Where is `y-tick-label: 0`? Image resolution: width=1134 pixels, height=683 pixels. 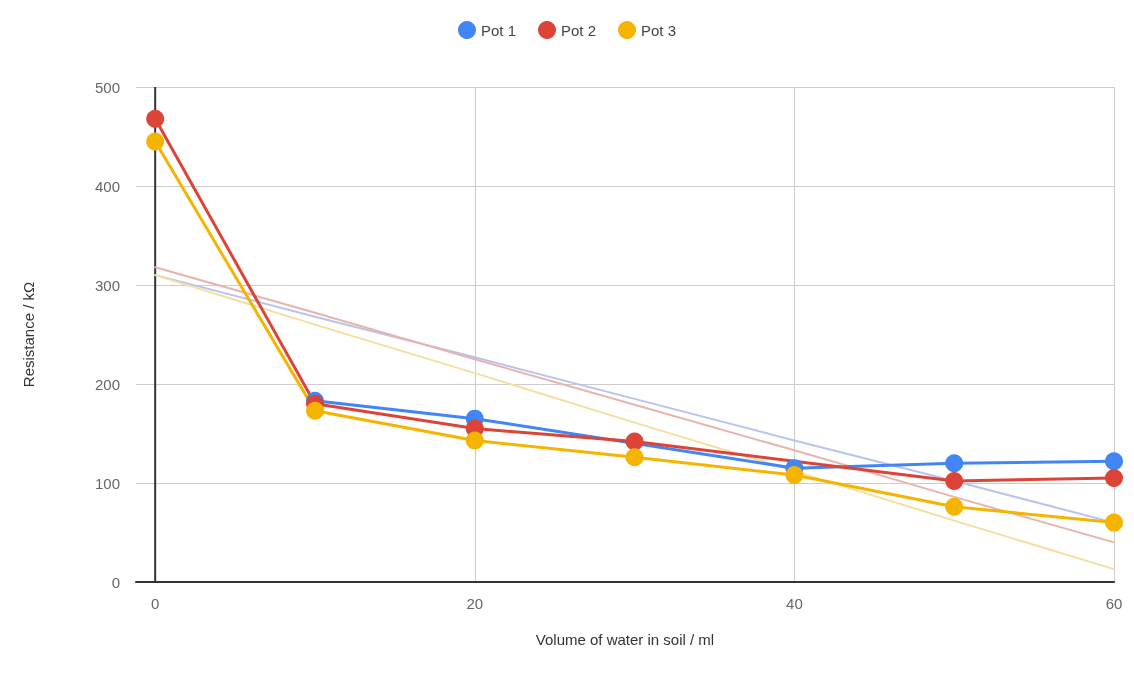 y-tick-label: 0 is located at coordinates (115, 582).